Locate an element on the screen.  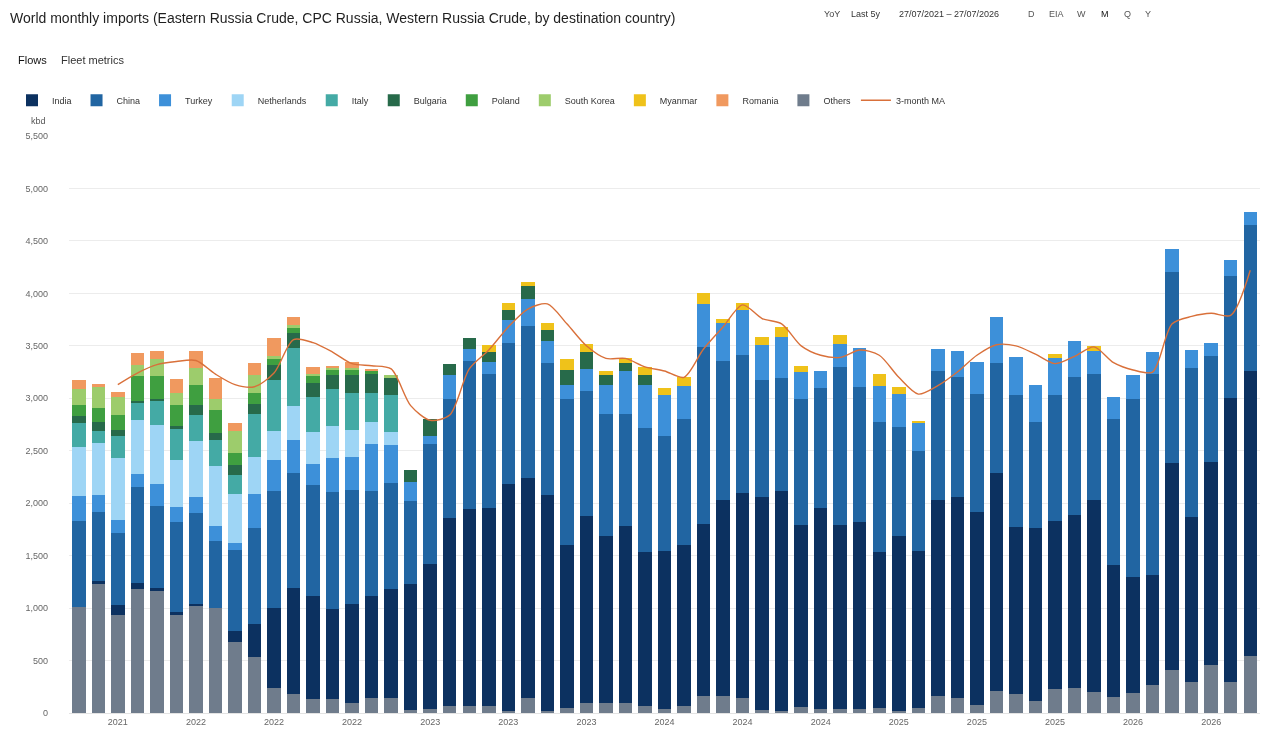
chart-title: World monthly imports (Eastern Russia Crude, CPC Russia, Western Russia Crude, by destination country) is located at coordinates (343, 17).